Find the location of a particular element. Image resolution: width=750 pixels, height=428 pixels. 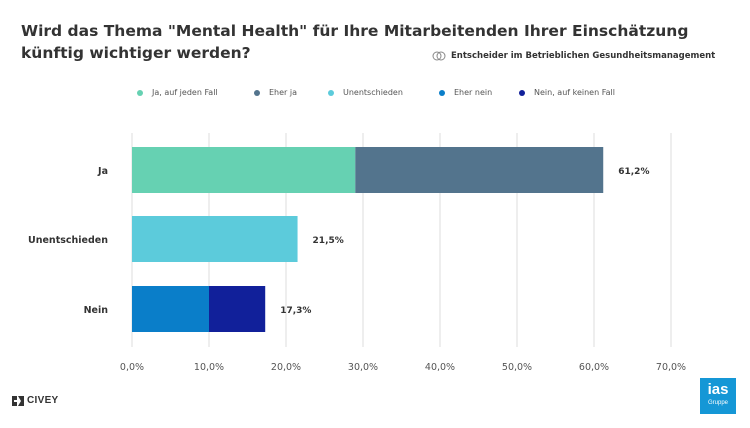

ias-logo: ias Gruppe is located at coordinates (718, 396).